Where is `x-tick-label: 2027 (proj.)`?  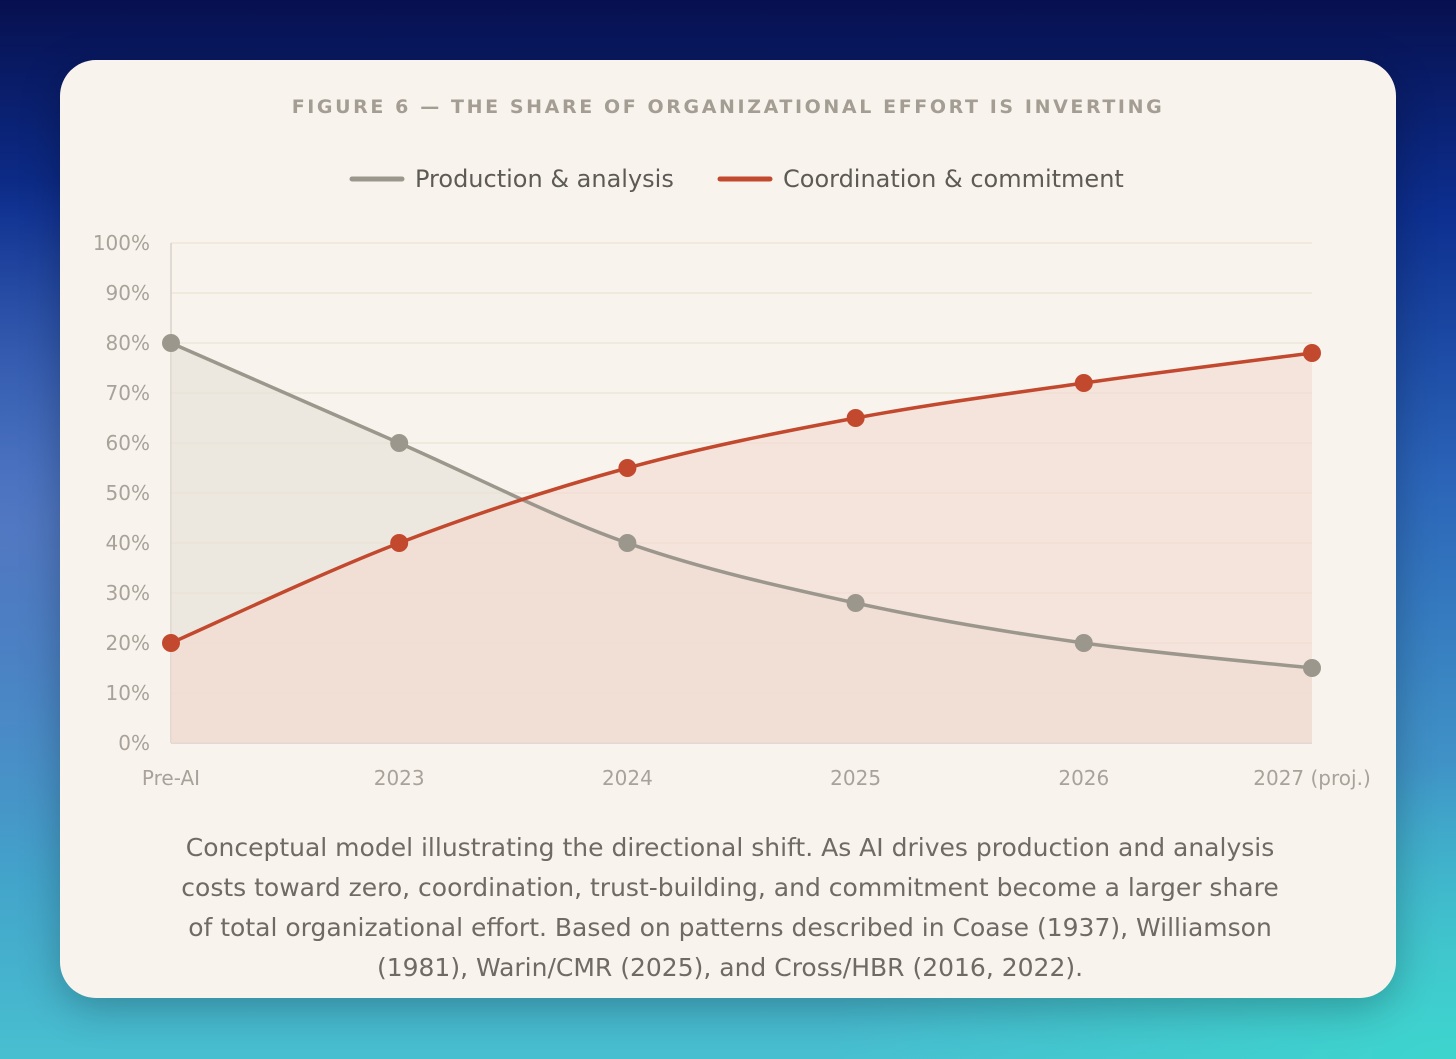
x-tick-label: 2027 (proj.) is located at coordinates (1312, 778).